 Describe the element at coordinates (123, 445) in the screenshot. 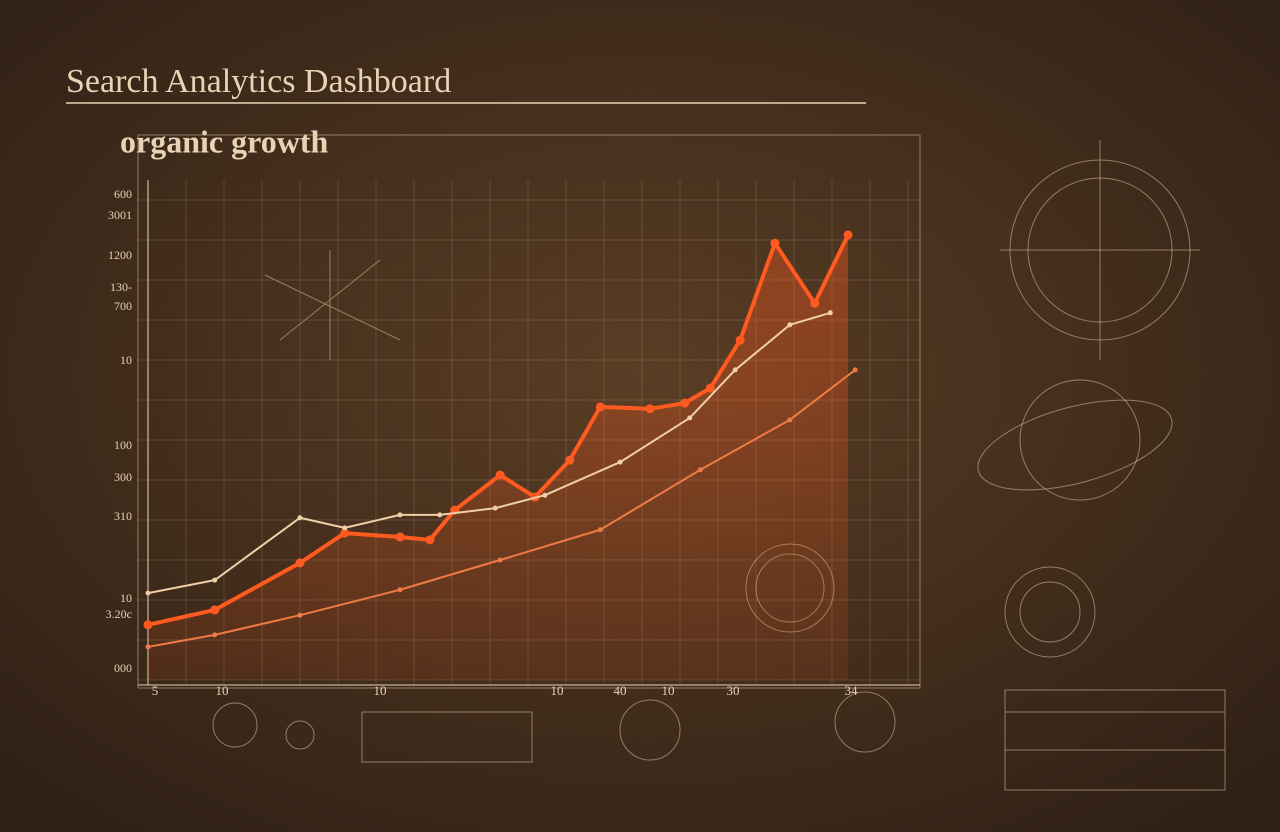

I see `y-axis-label: 100` at that location.